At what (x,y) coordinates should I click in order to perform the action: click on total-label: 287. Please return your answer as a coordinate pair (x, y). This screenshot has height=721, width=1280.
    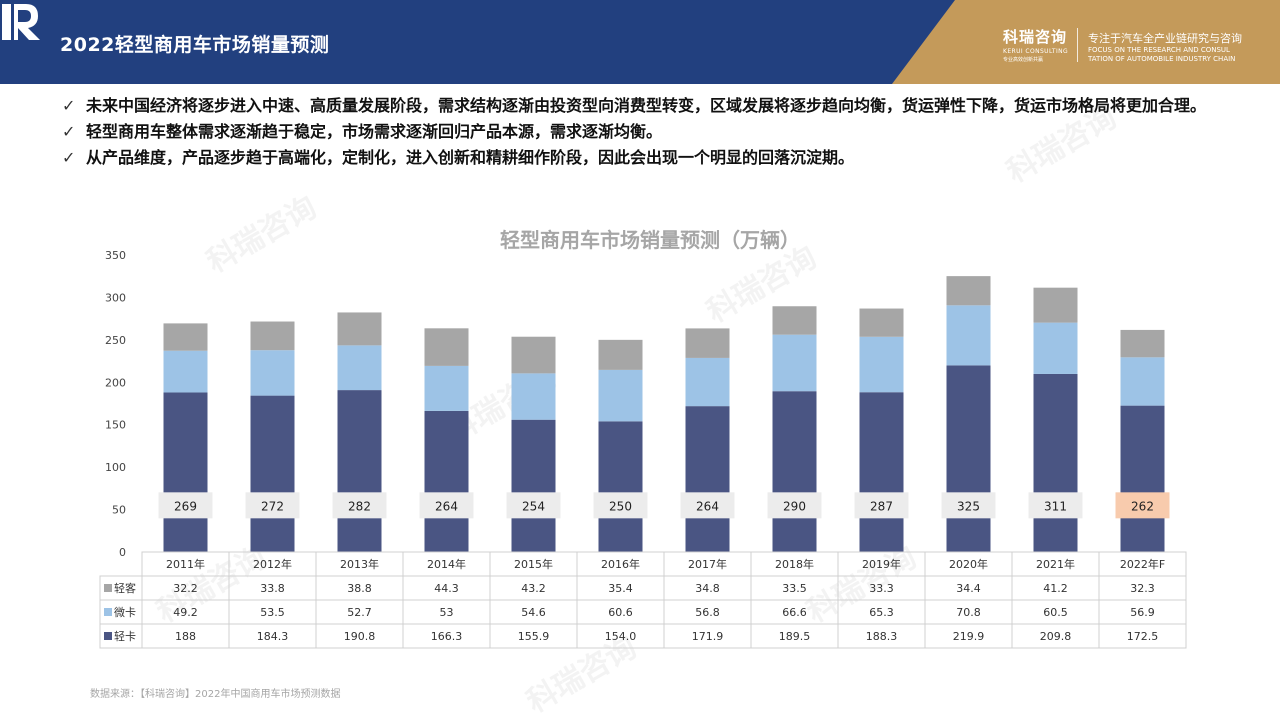
    Looking at the image, I should click on (881, 506).